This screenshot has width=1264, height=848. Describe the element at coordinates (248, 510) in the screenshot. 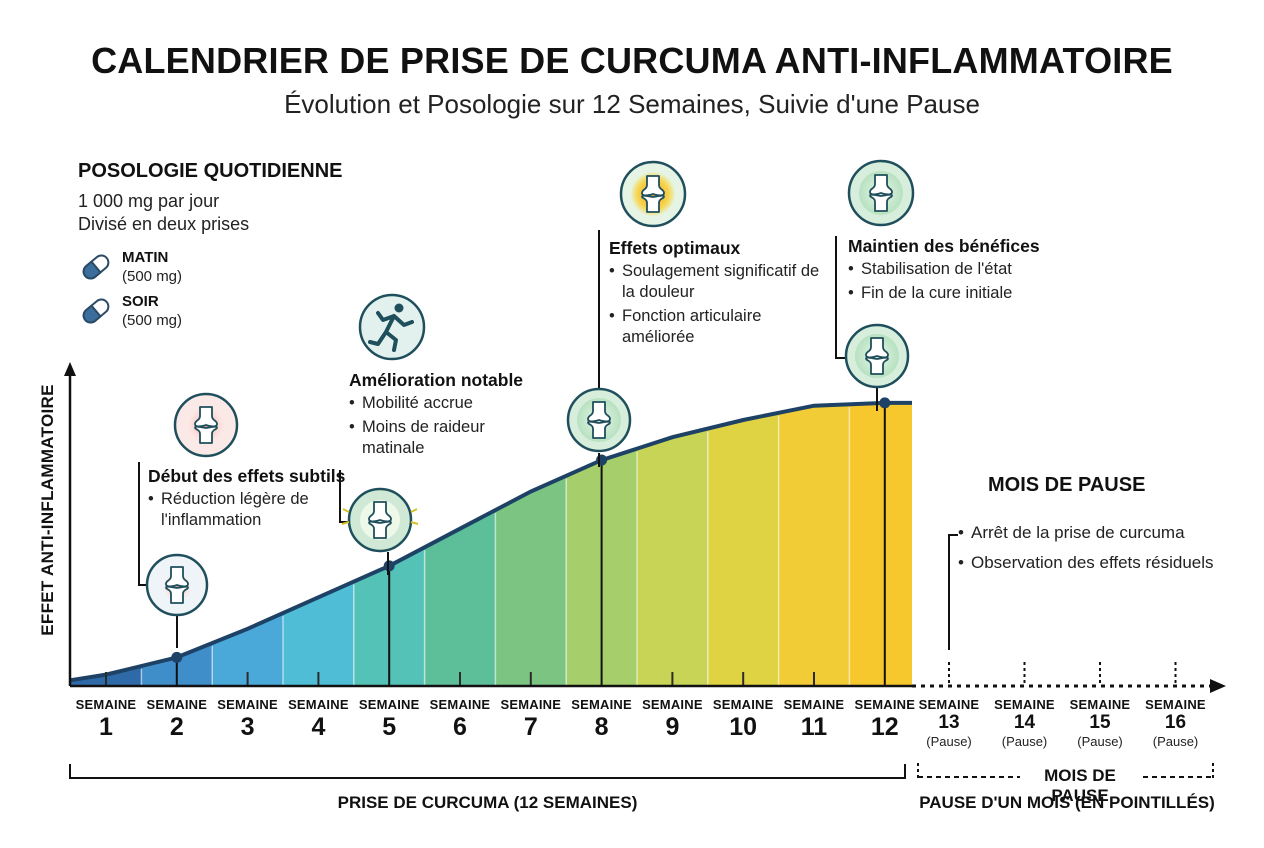

I see `annotation-item: Réduction légère de l'inflammation` at that location.